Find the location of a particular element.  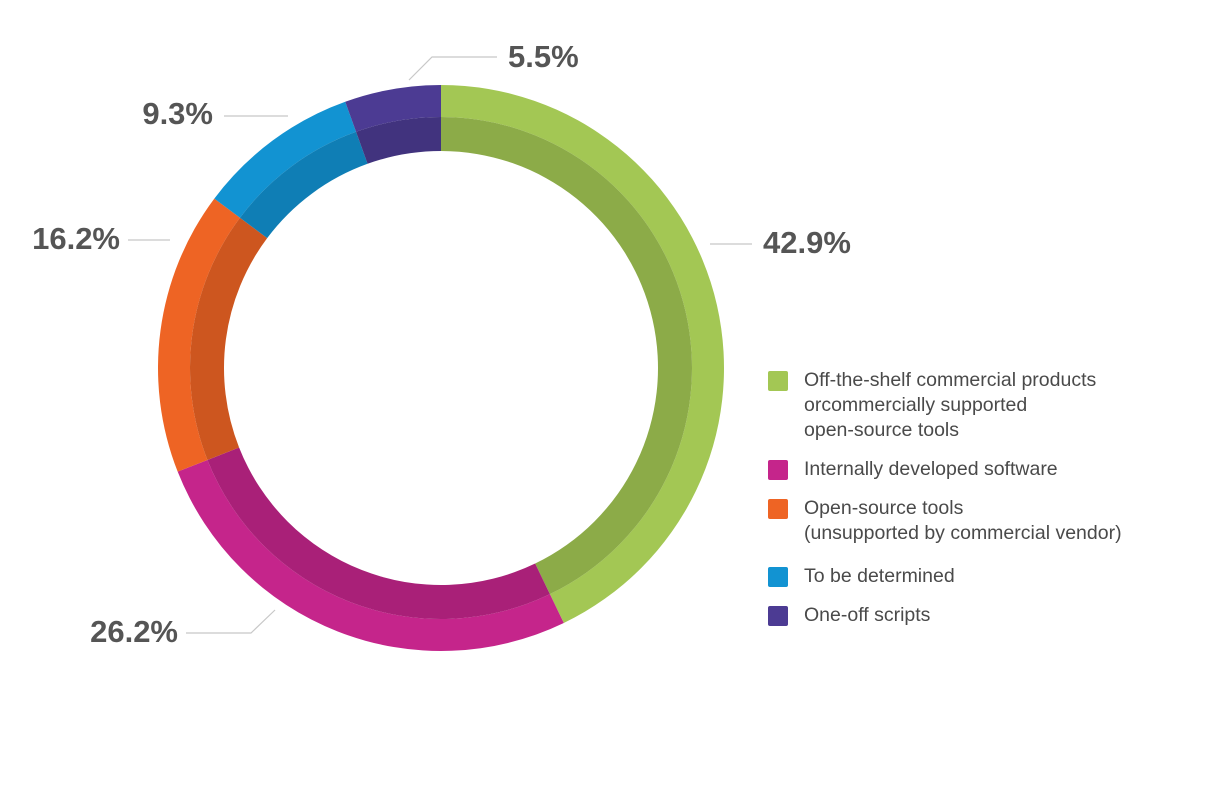

donut-slice-inner-internally-developed-software is located at coordinates (378, 533).